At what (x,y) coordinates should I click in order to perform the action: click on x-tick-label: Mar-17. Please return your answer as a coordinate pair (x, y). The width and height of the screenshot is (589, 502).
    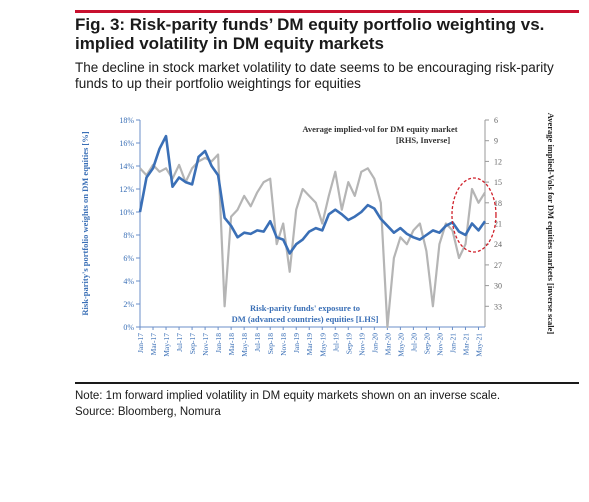
    Looking at the image, I should click on (153, 344).